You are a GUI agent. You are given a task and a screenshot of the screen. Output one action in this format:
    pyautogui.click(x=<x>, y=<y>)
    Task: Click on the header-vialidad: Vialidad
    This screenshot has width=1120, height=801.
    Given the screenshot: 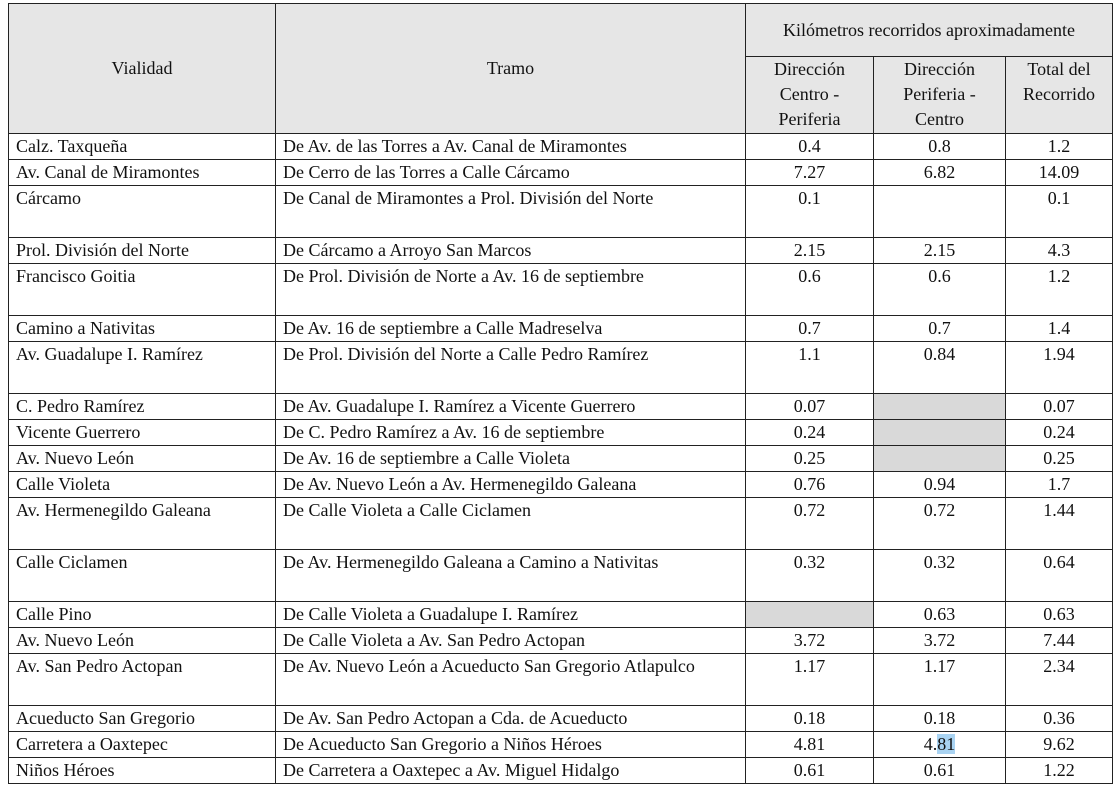 What is the action you would take?
    pyautogui.click(x=142, y=68)
    